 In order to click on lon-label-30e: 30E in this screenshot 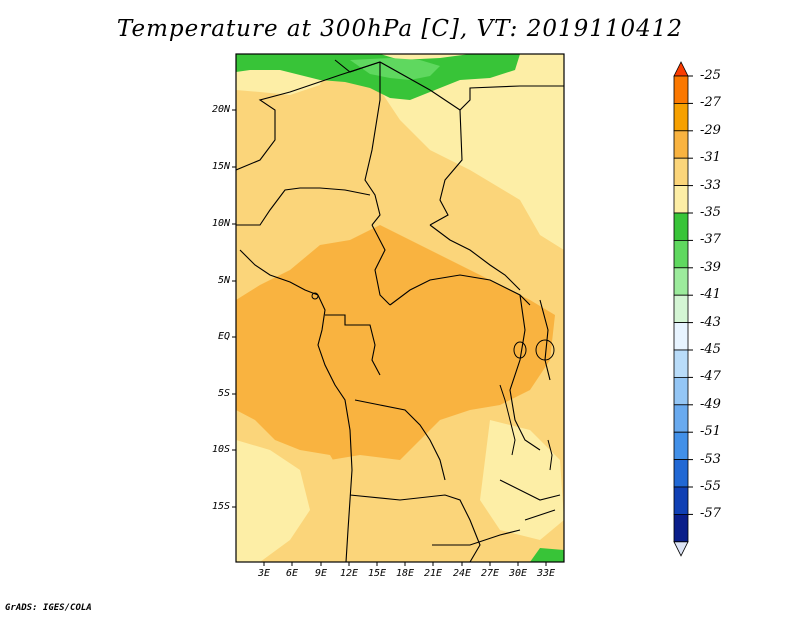, I will do `click(518, 573)`.